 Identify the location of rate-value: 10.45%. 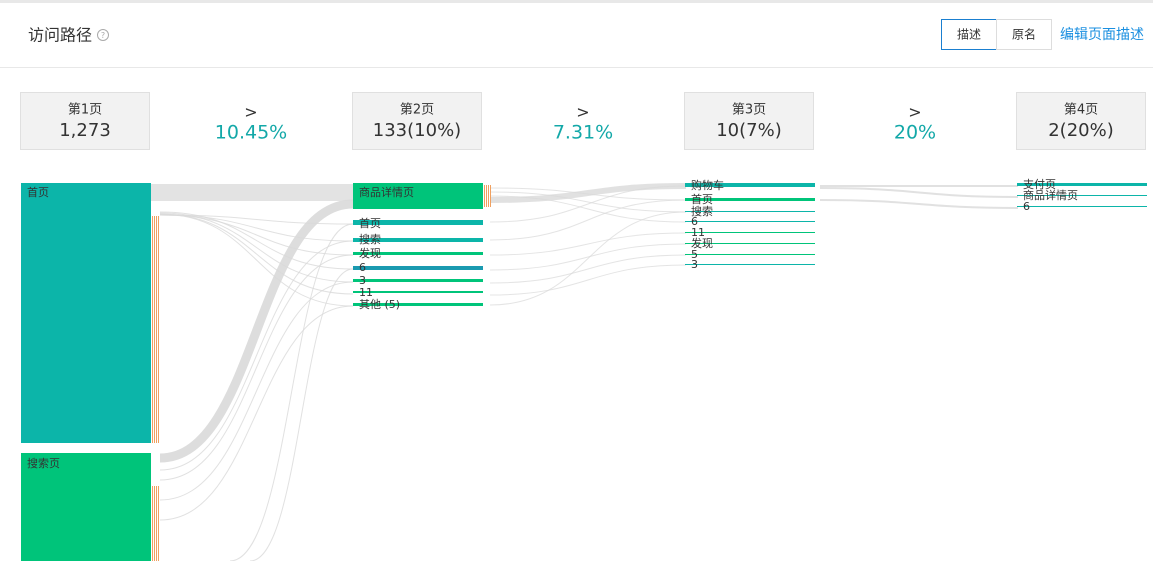
(251, 133).